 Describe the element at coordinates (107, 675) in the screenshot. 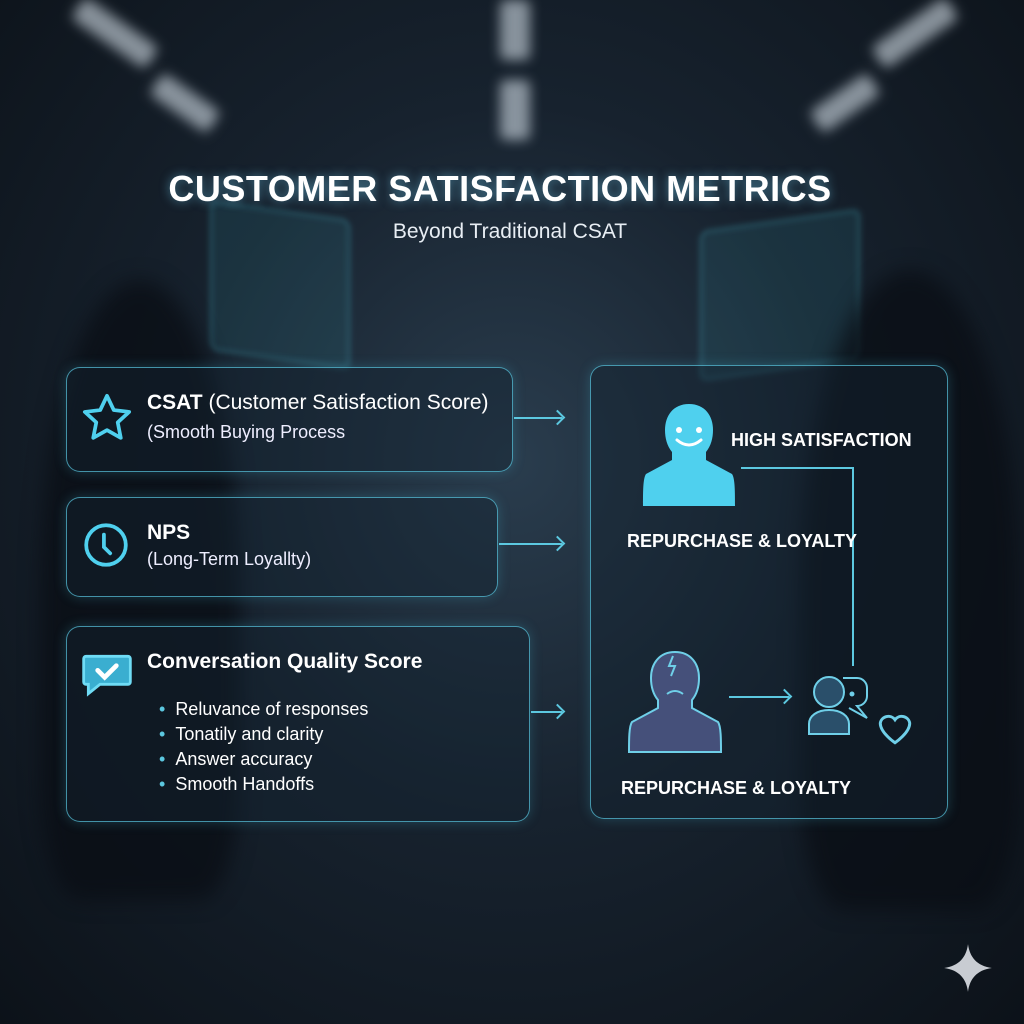

I see `chat-check-icon` at that location.